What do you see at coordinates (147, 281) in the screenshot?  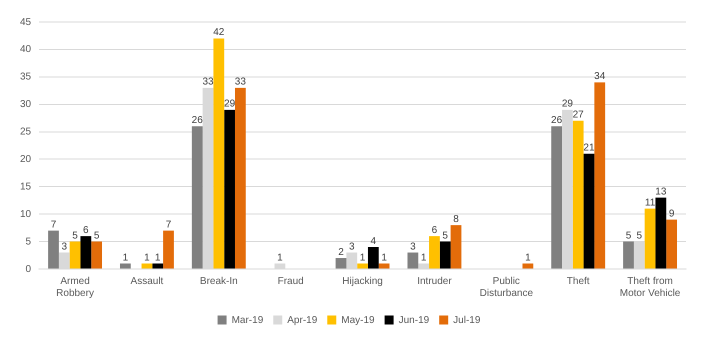 I see `x-tick-label: Assault` at bounding box center [147, 281].